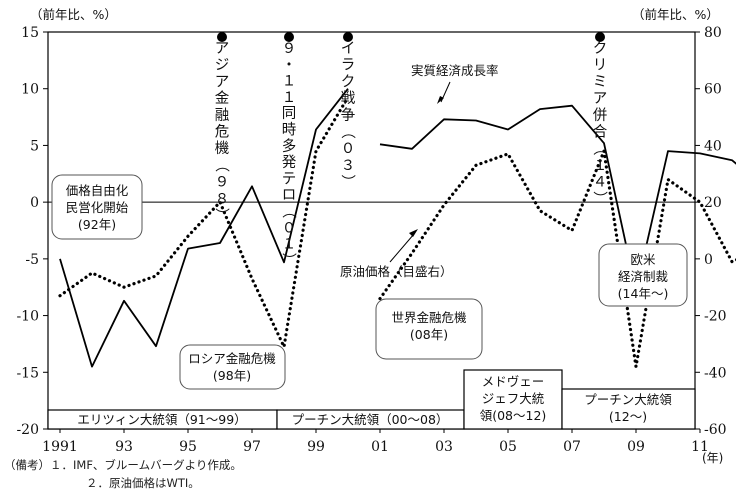 This screenshot has width=736, height=495. What do you see at coordinates (222, 66) in the screenshot?
I see `event-char: ジ` at bounding box center [222, 66].